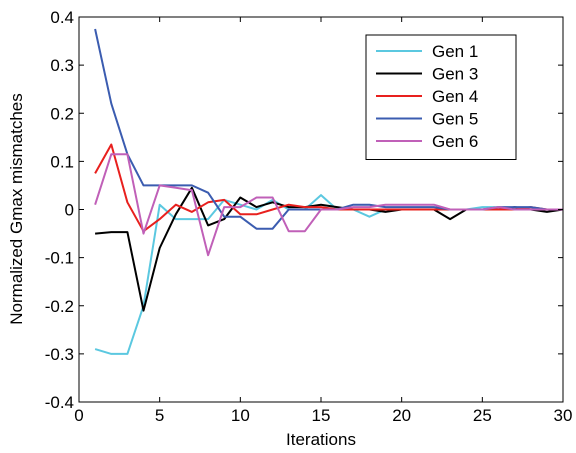 This screenshot has width=576, height=453. I want to click on x-tick-label: 25, so click(482, 415).